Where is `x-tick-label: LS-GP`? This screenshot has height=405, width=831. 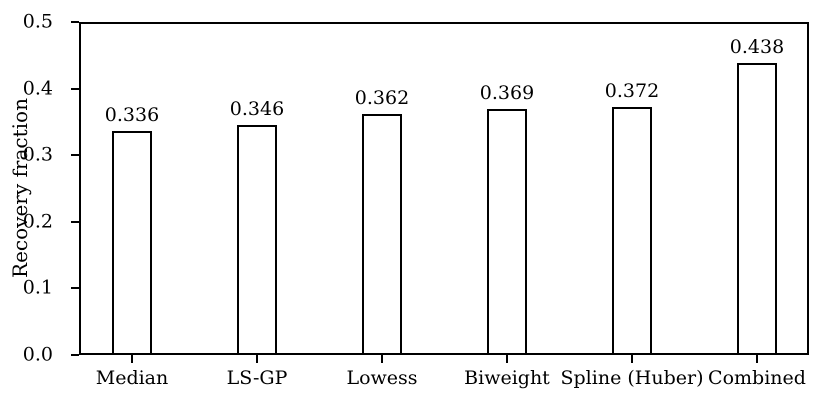
x-tick-label: LS-GP is located at coordinates (257, 378).